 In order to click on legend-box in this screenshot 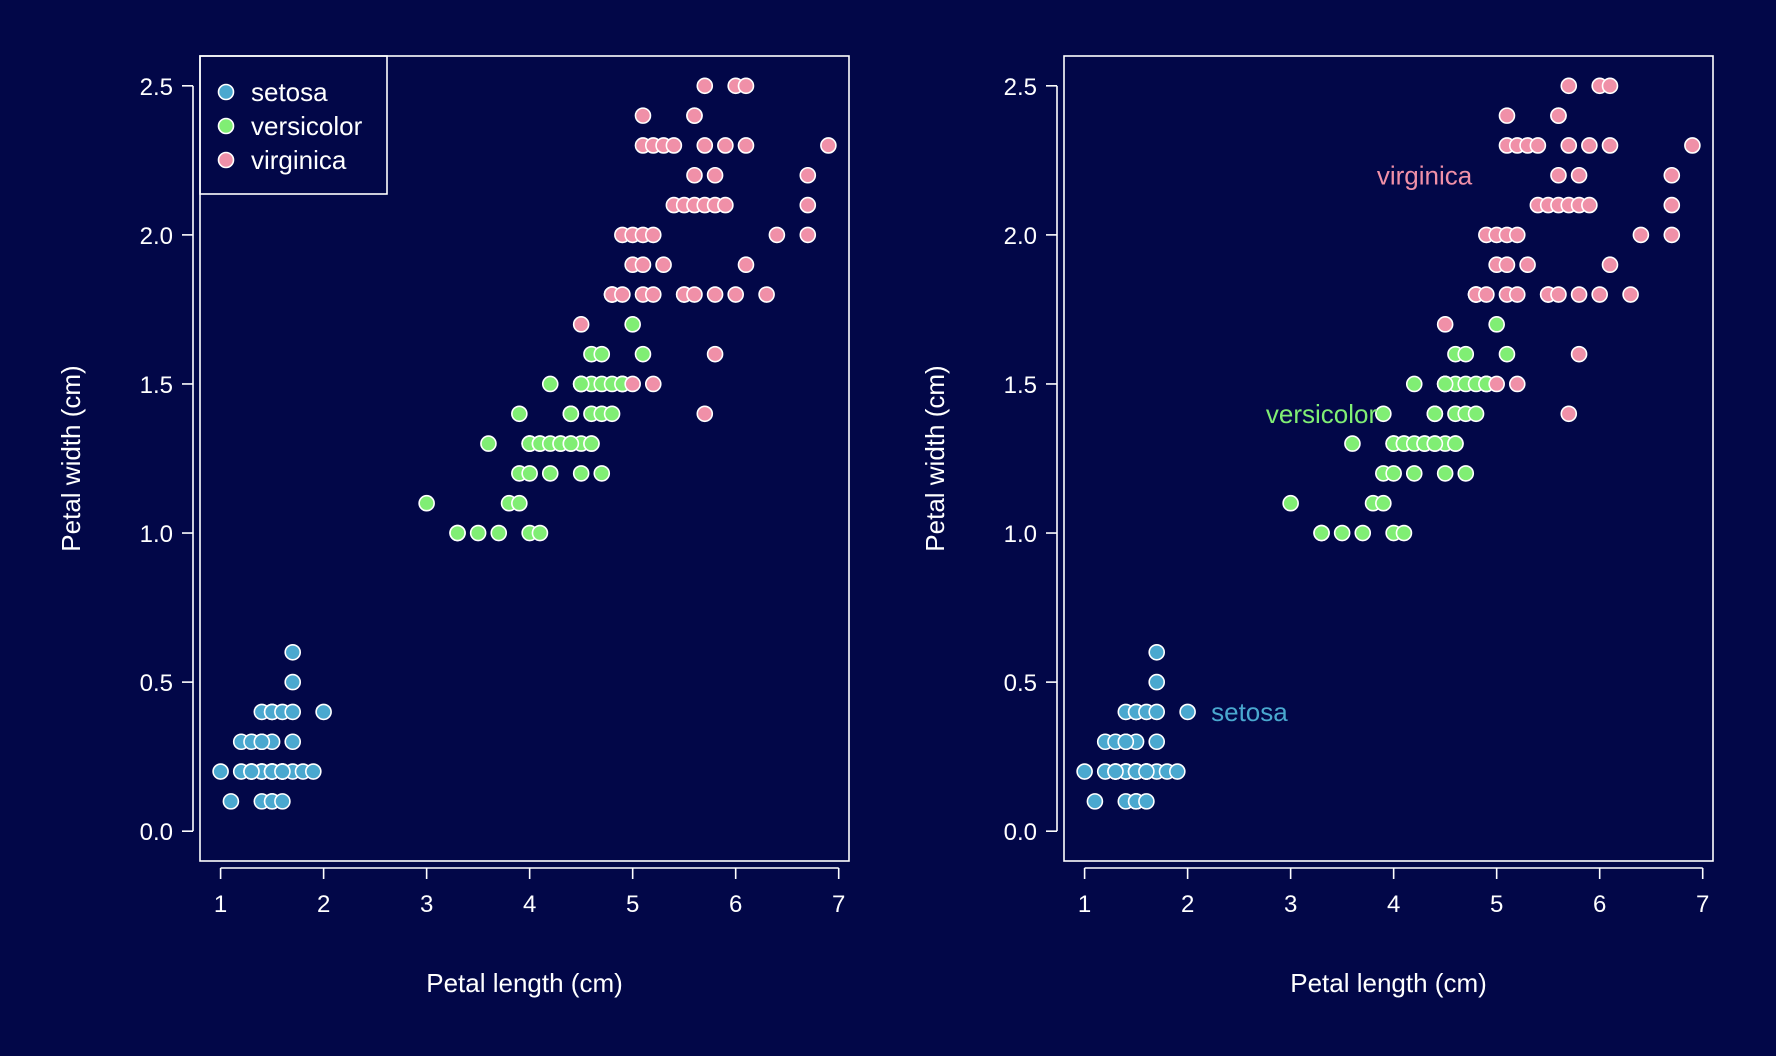, I will do `click(293, 125)`.